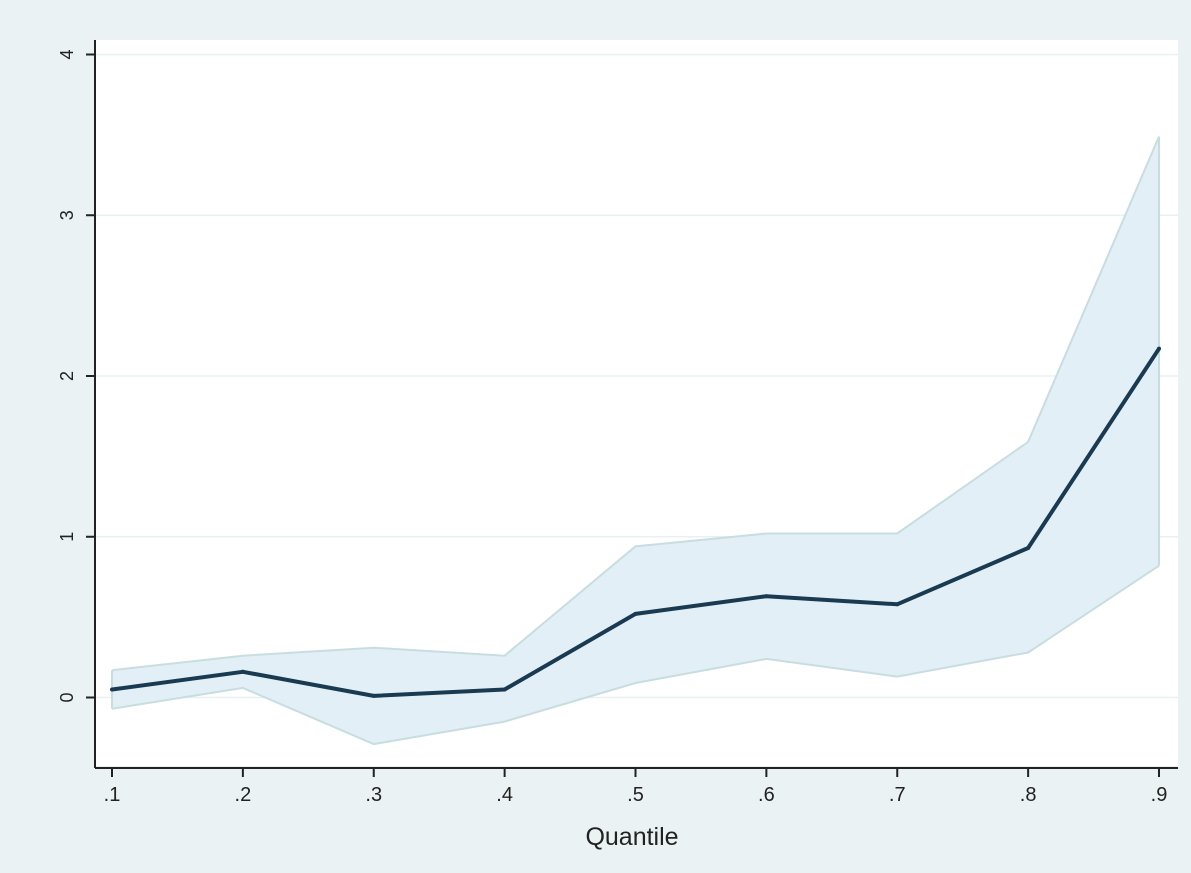 This screenshot has height=873, width=1191. I want to click on x-tick-label-1: .2, so click(243, 795).